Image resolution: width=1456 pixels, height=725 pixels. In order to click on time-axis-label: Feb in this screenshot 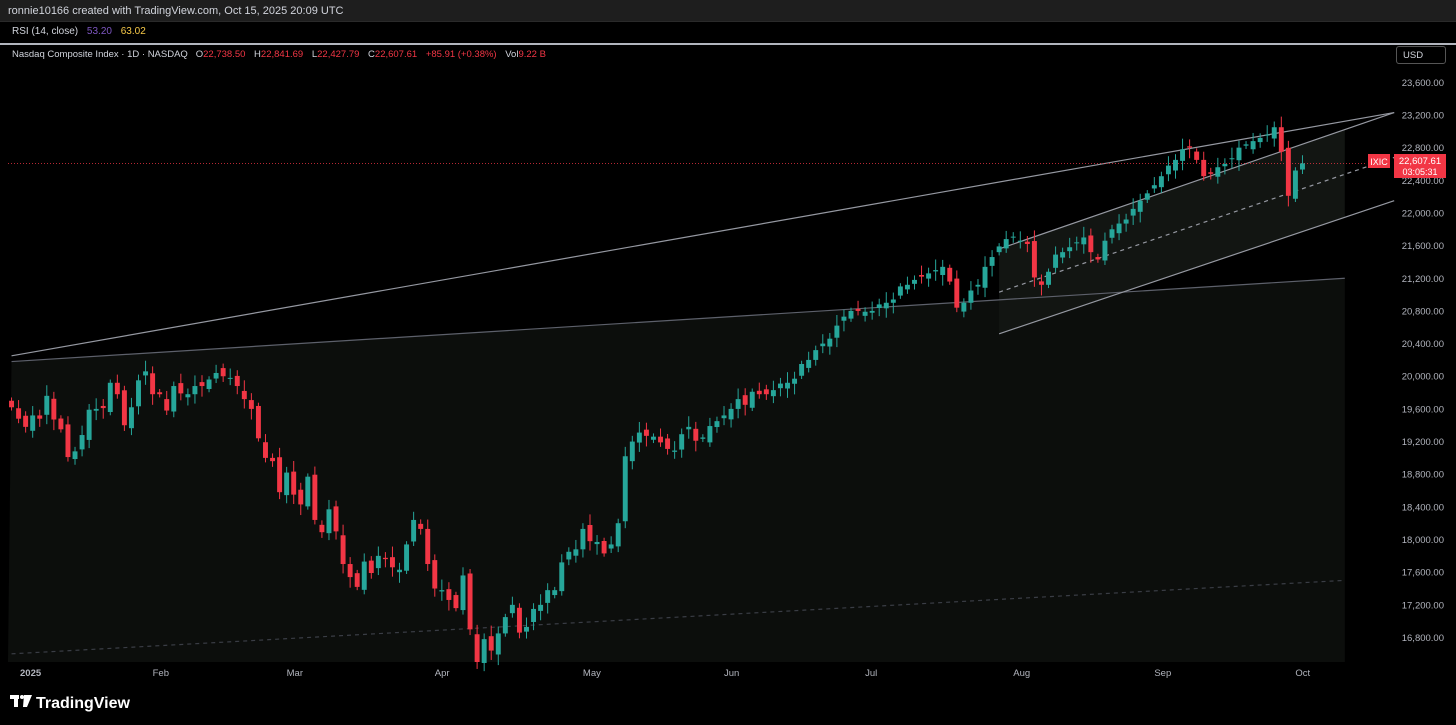, I will do `click(161, 673)`.